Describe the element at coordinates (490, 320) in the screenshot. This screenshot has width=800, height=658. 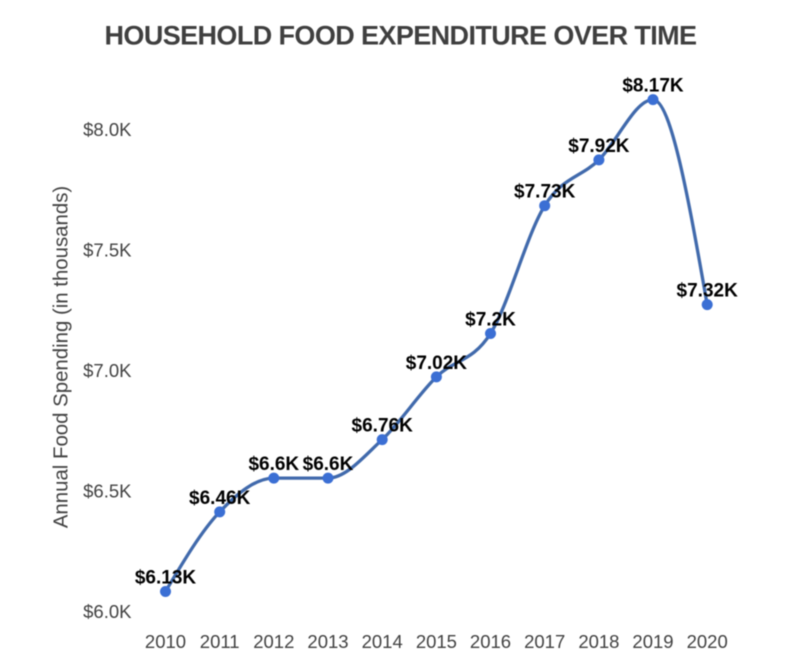
I see `svg-text: $7.2K` at that location.